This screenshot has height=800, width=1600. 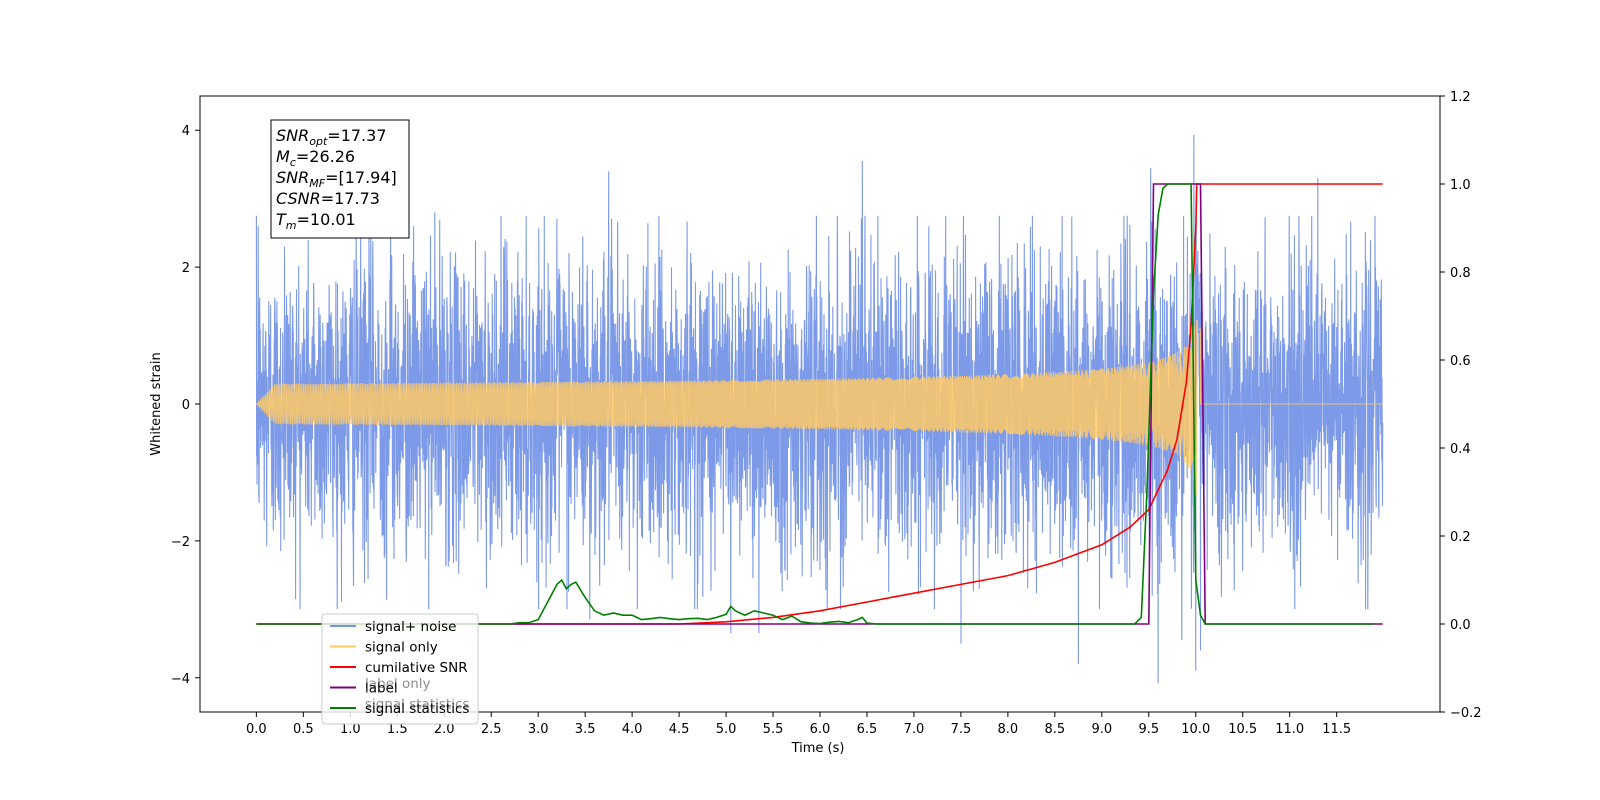 I want to click on legend-ghost-label: label only, so click(x=398, y=684).